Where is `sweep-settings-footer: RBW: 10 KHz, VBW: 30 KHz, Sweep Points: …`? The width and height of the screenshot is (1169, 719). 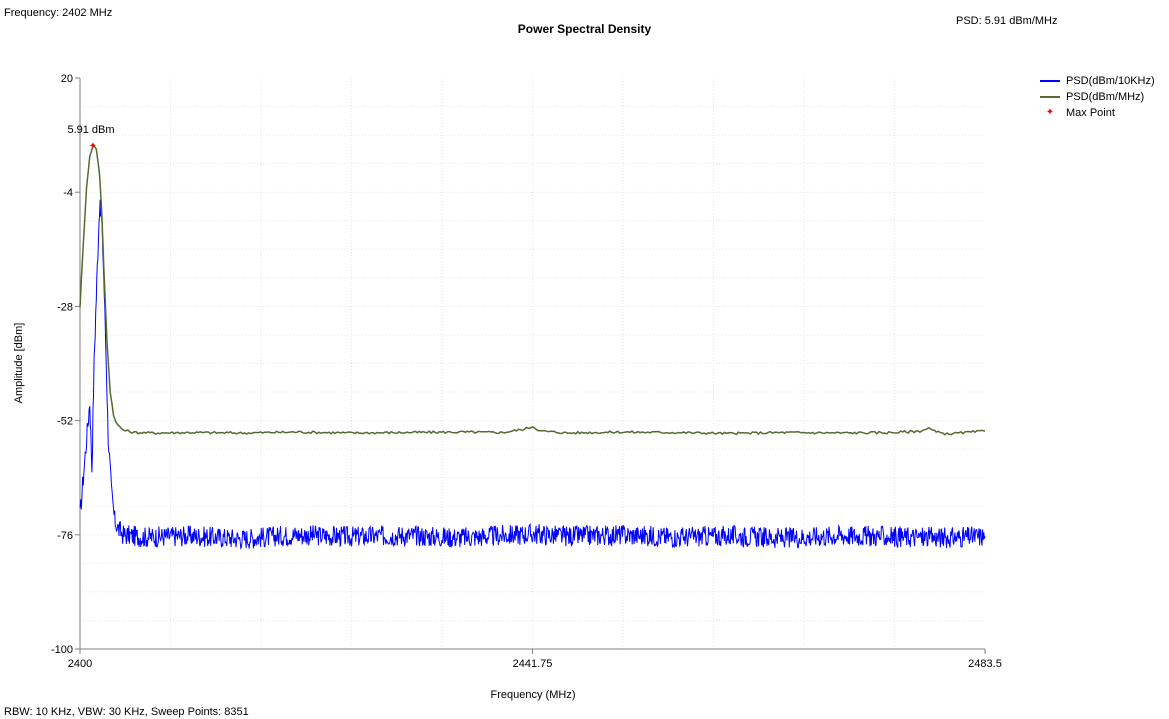
sweep-settings-footer: RBW: 10 KHz, VBW: 30 KHz, Sweep Points: … is located at coordinates (126, 712).